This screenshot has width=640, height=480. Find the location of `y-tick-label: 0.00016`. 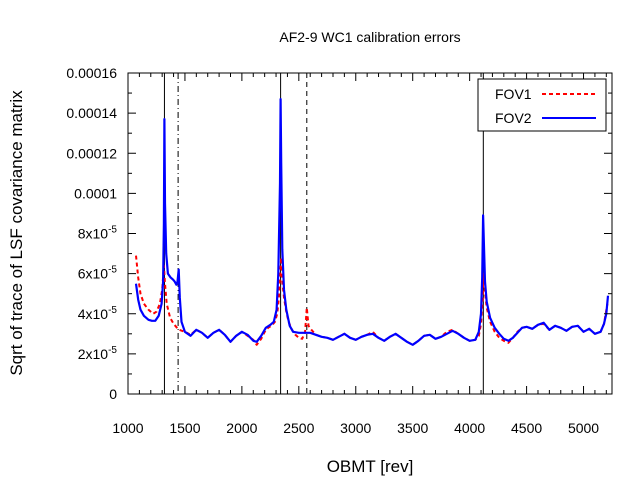

y-tick-label: 0.00016 is located at coordinates (91, 73).